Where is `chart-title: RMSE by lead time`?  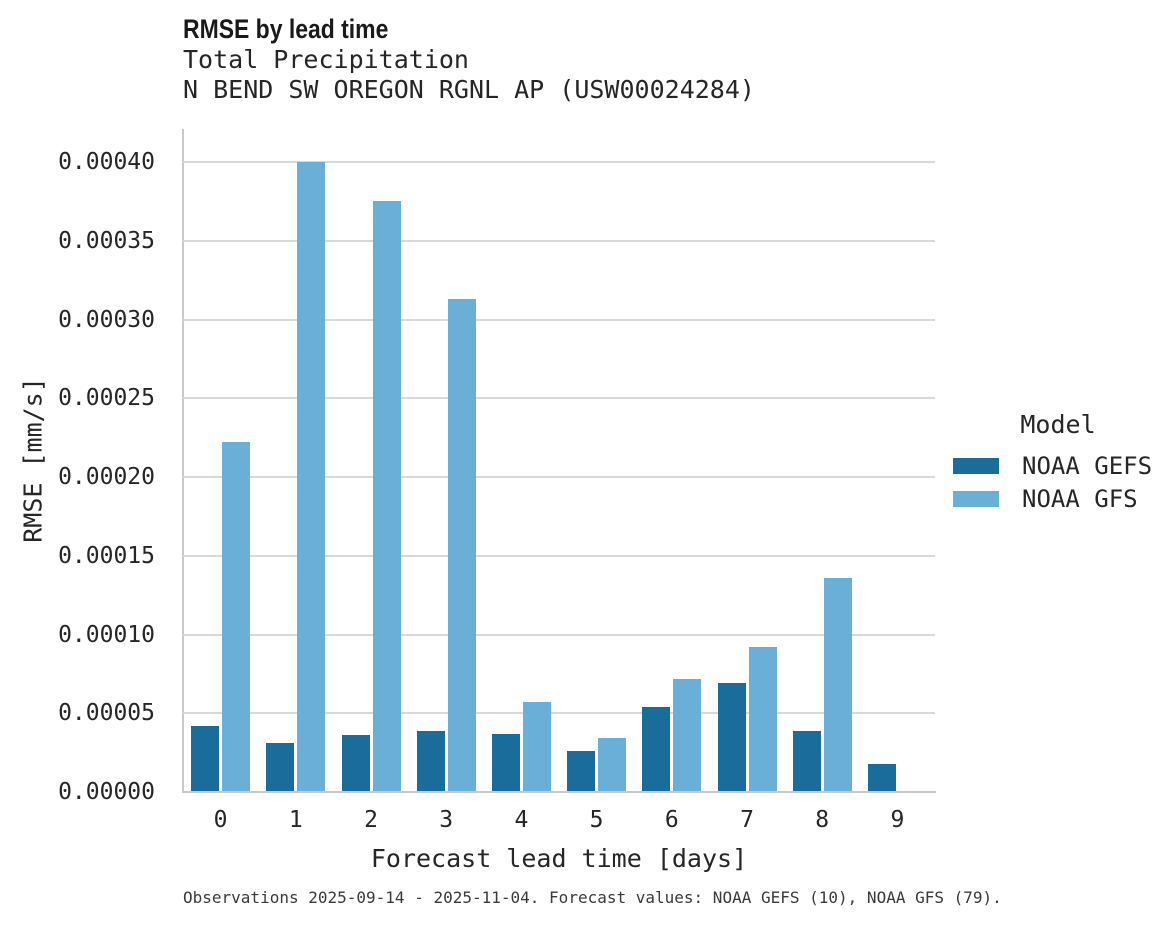
chart-title: RMSE by lead time is located at coordinates (286, 29).